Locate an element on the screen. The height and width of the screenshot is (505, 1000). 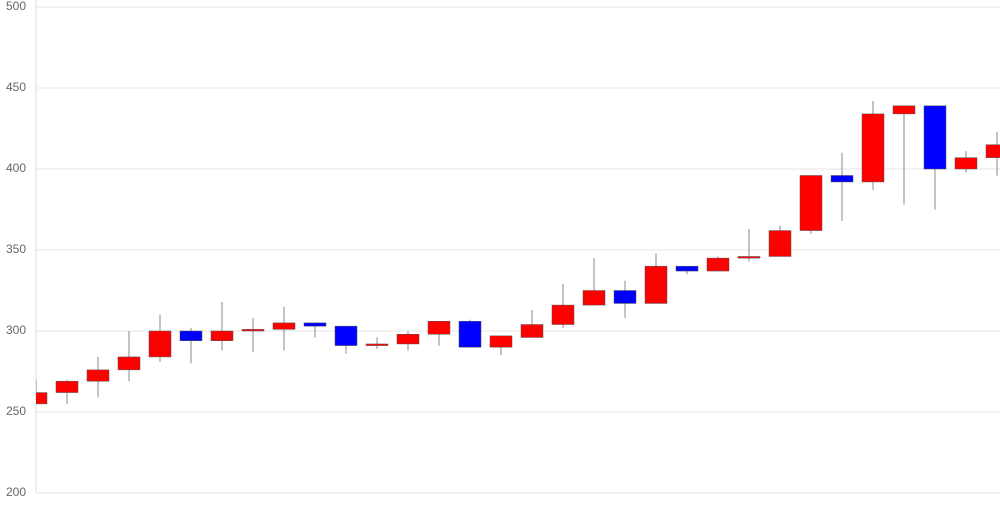
y-tick-label: 450 is located at coordinates (16, 87).